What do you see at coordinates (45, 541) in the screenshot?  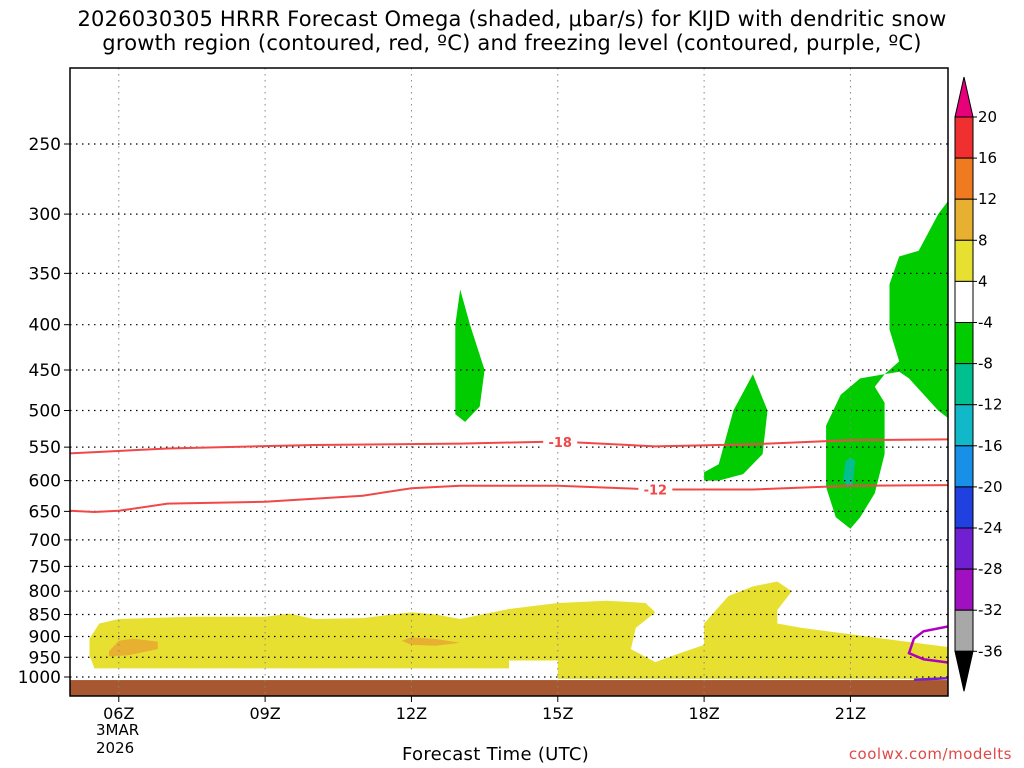 I see `y-tick-label-700: 700` at bounding box center [45, 541].